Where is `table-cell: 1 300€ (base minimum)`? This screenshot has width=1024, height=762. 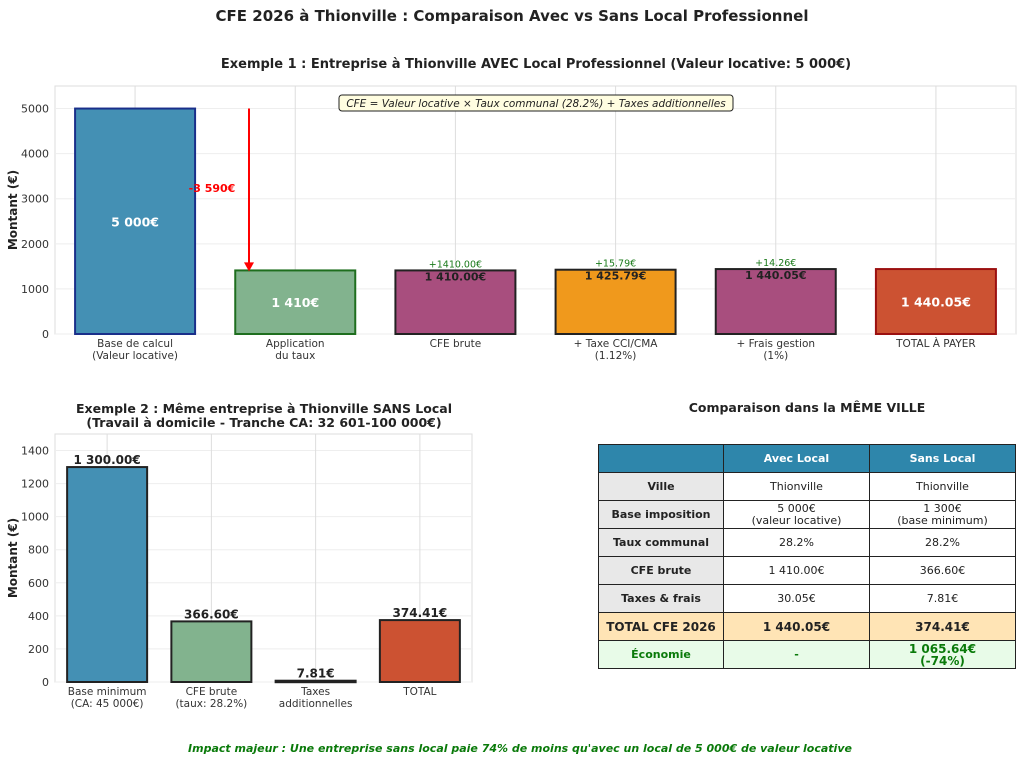 table-cell: 1 300€ (base minimum) is located at coordinates (942, 514).